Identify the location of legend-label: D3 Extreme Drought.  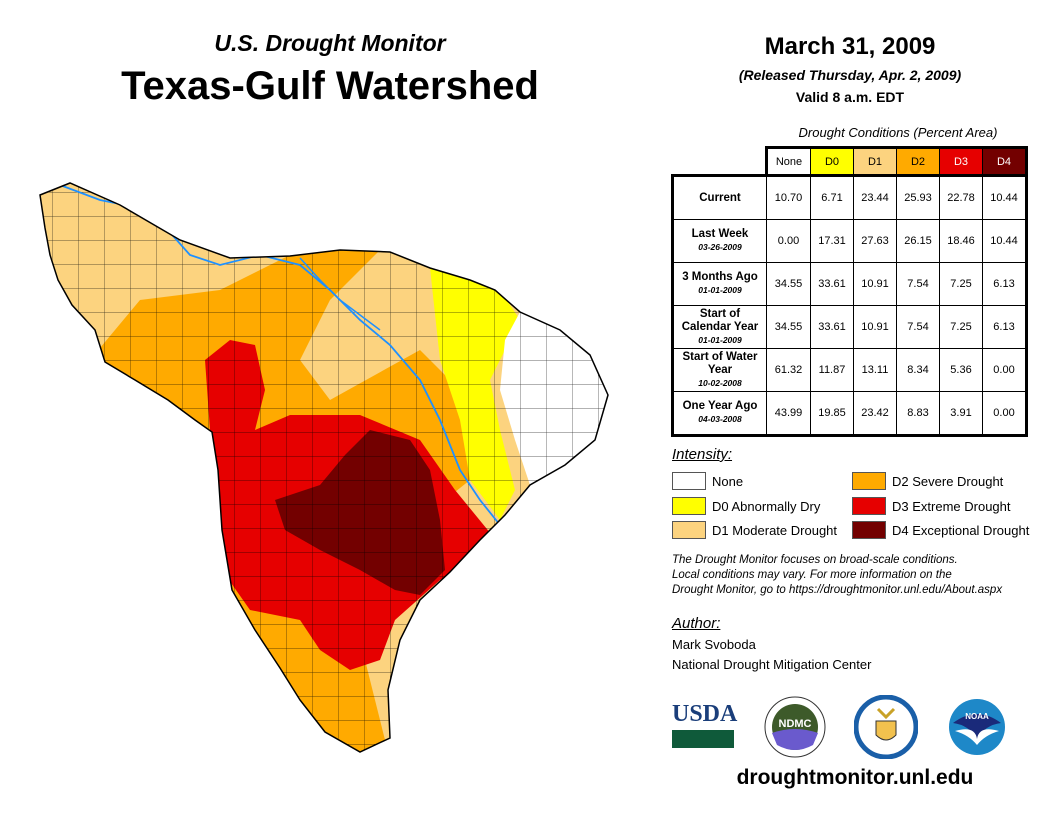
(951, 506).